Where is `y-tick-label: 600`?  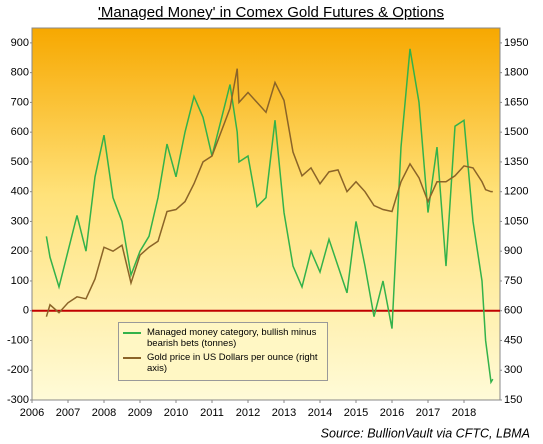 y-tick-label: 600 is located at coordinates (20, 132).